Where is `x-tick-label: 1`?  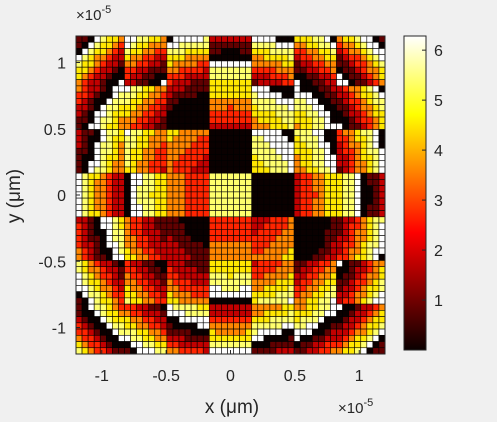 x-tick-label: 1 is located at coordinates (359, 376).